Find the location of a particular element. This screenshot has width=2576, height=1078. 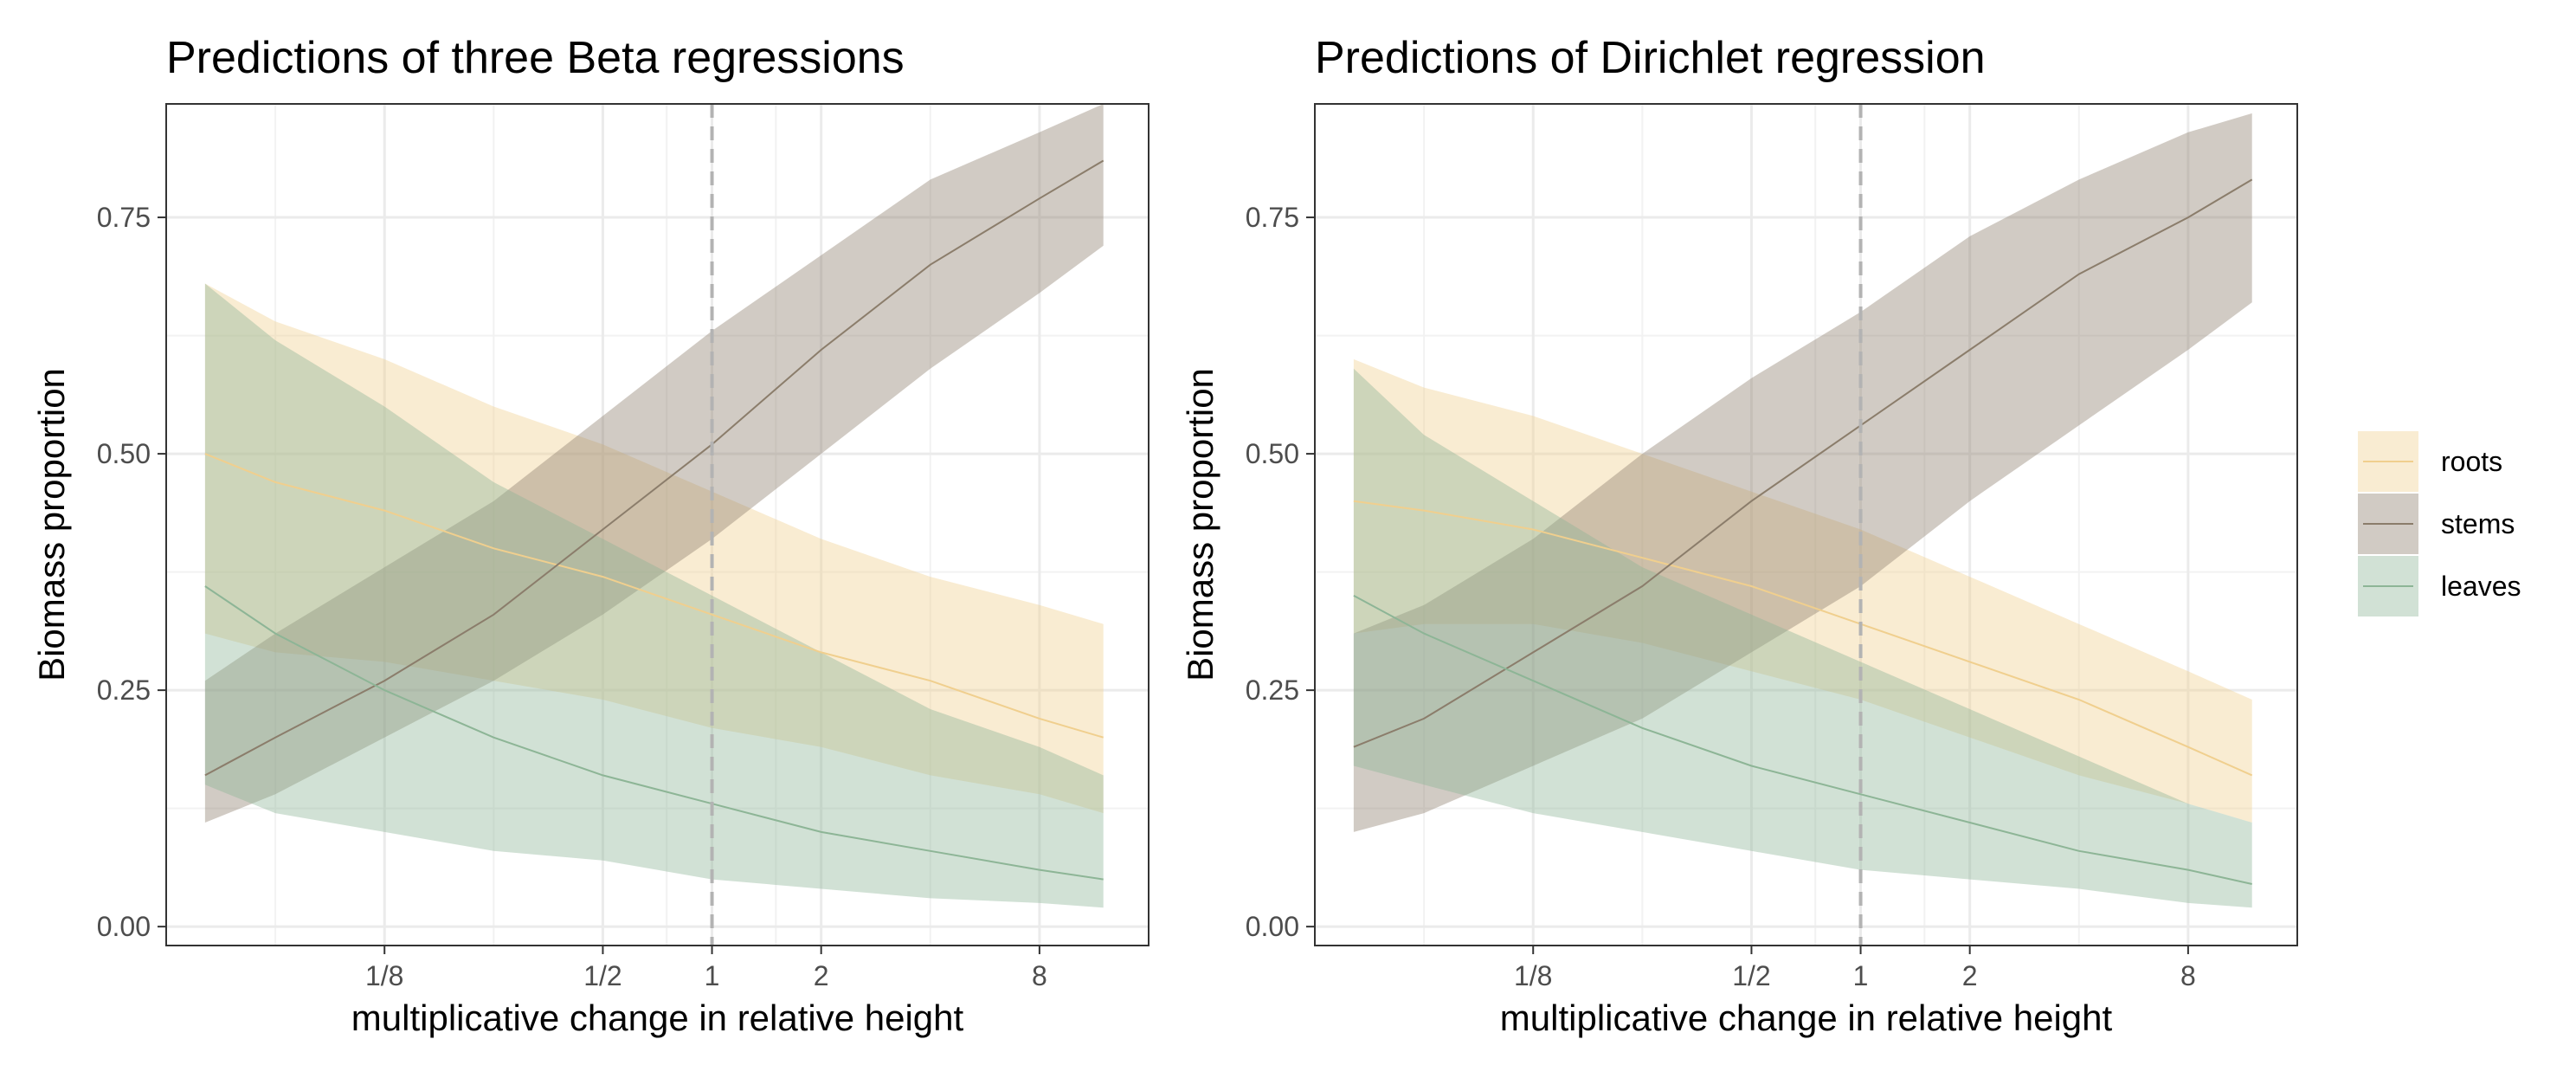

legend-label-stems: stems is located at coordinates (2478, 524).